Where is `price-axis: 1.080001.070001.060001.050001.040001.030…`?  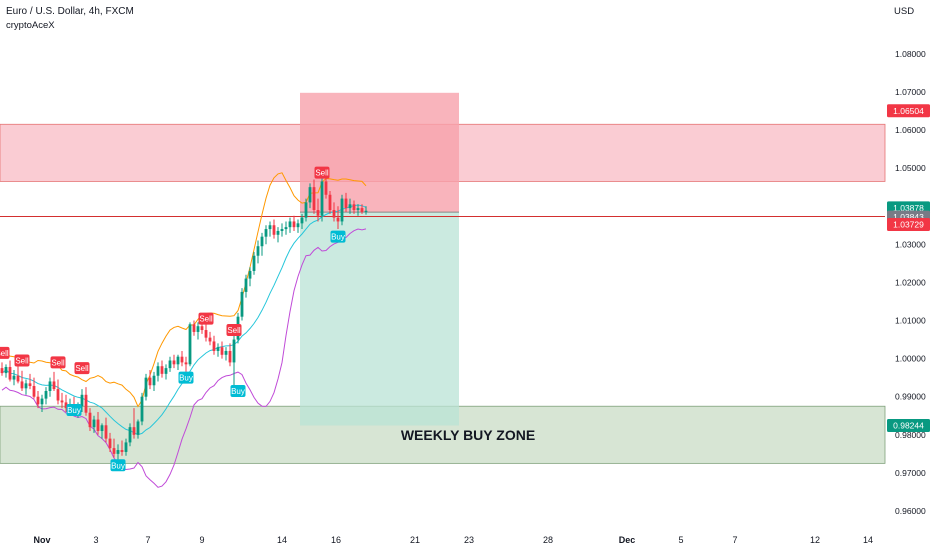 price-axis: 1.080001.070001.060001.050001.040001.030… is located at coordinates (908, 282).